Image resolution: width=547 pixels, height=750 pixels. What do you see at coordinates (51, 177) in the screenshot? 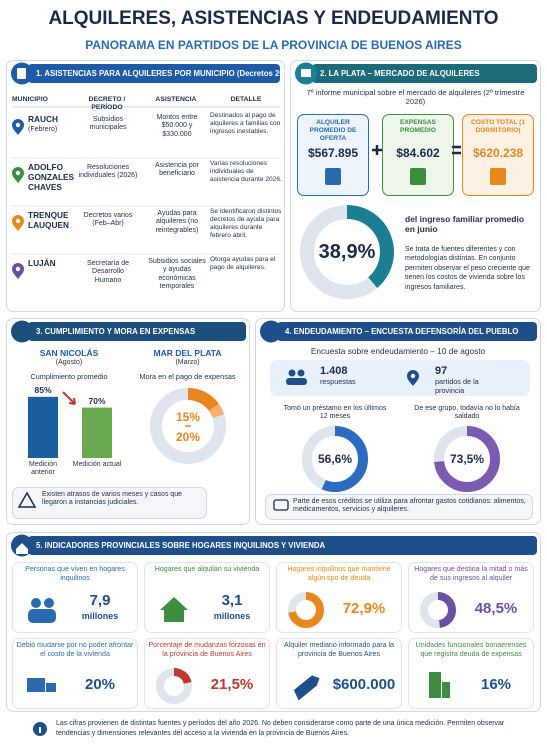
I see `municipality-name: ADOLFO GONZALES CHAVES` at bounding box center [51, 177].